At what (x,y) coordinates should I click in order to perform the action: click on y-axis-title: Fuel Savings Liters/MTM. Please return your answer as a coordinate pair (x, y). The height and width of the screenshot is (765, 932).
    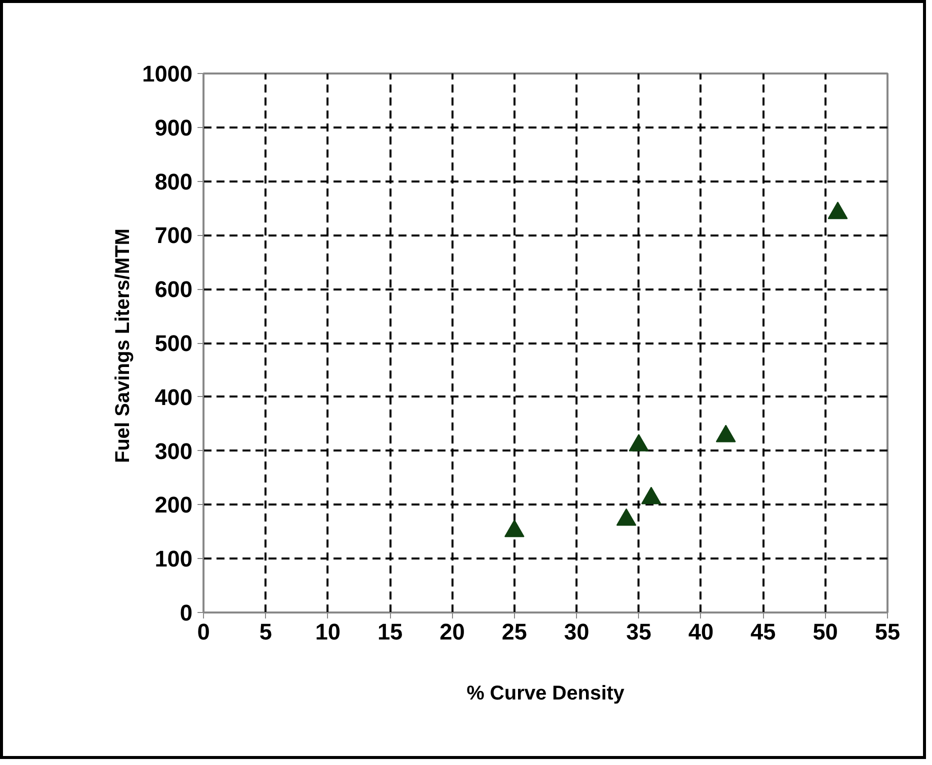
    Looking at the image, I should click on (123, 346).